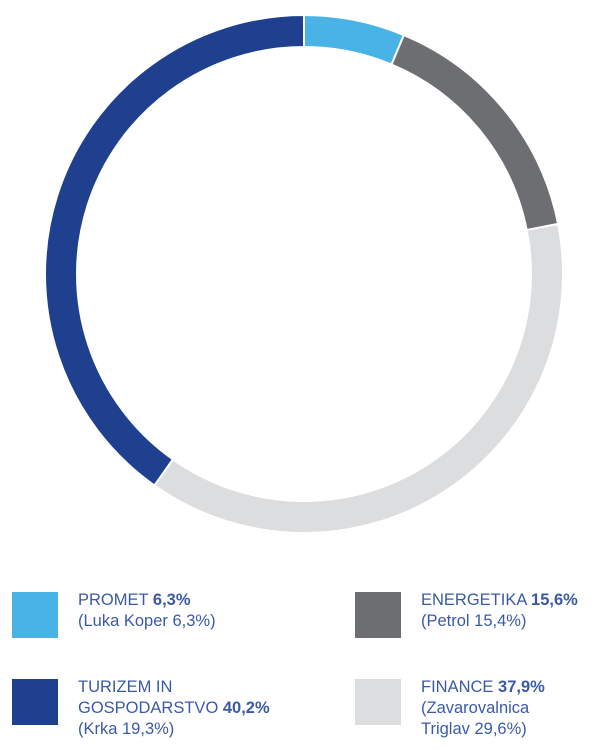 The width and height of the screenshot is (606, 754). What do you see at coordinates (126, 729) in the screenshot?
I see `legend-detail-turizem: (Krka 19,3%)` at bounding box center [126, 729].